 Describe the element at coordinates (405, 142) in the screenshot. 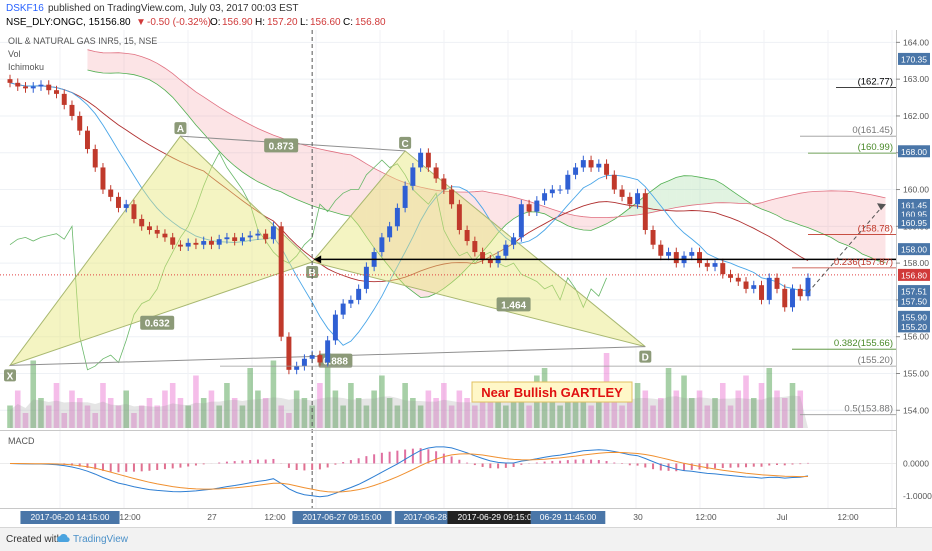

I see `point-badge-c` at that location.